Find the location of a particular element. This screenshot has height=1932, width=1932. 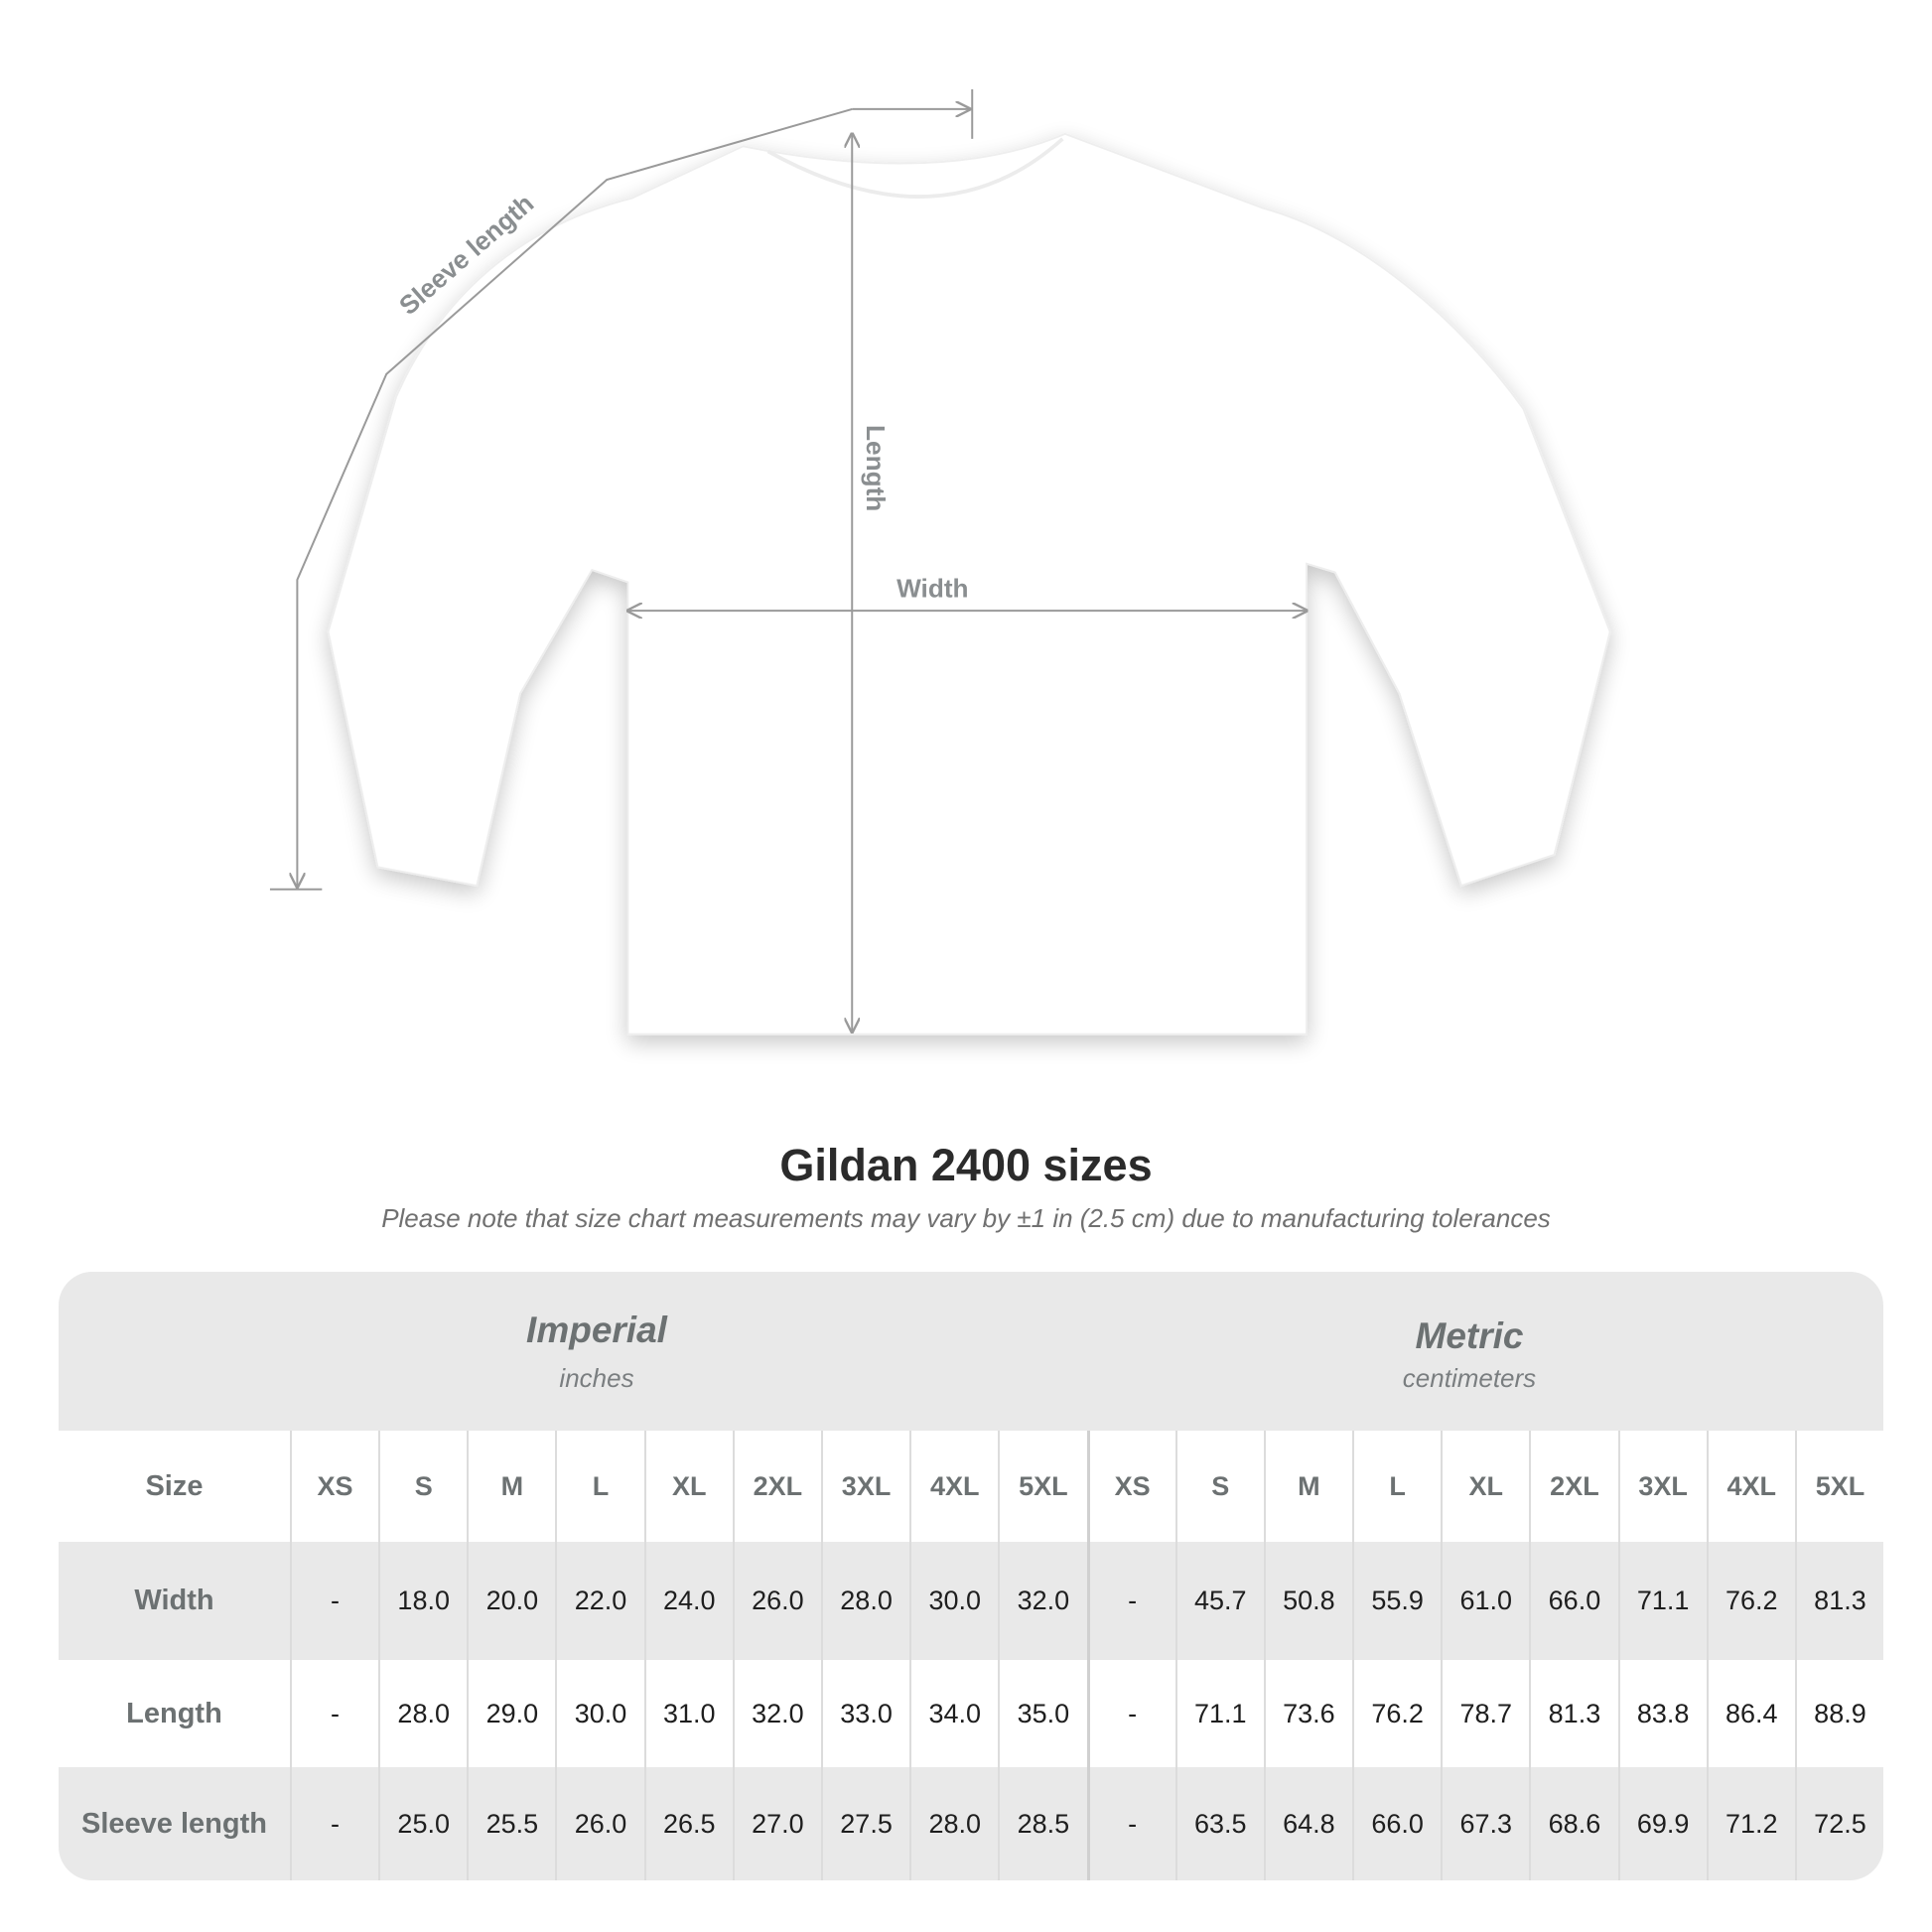

imperial-value-cell: 25.0 is located at coordinates (423, 1823).